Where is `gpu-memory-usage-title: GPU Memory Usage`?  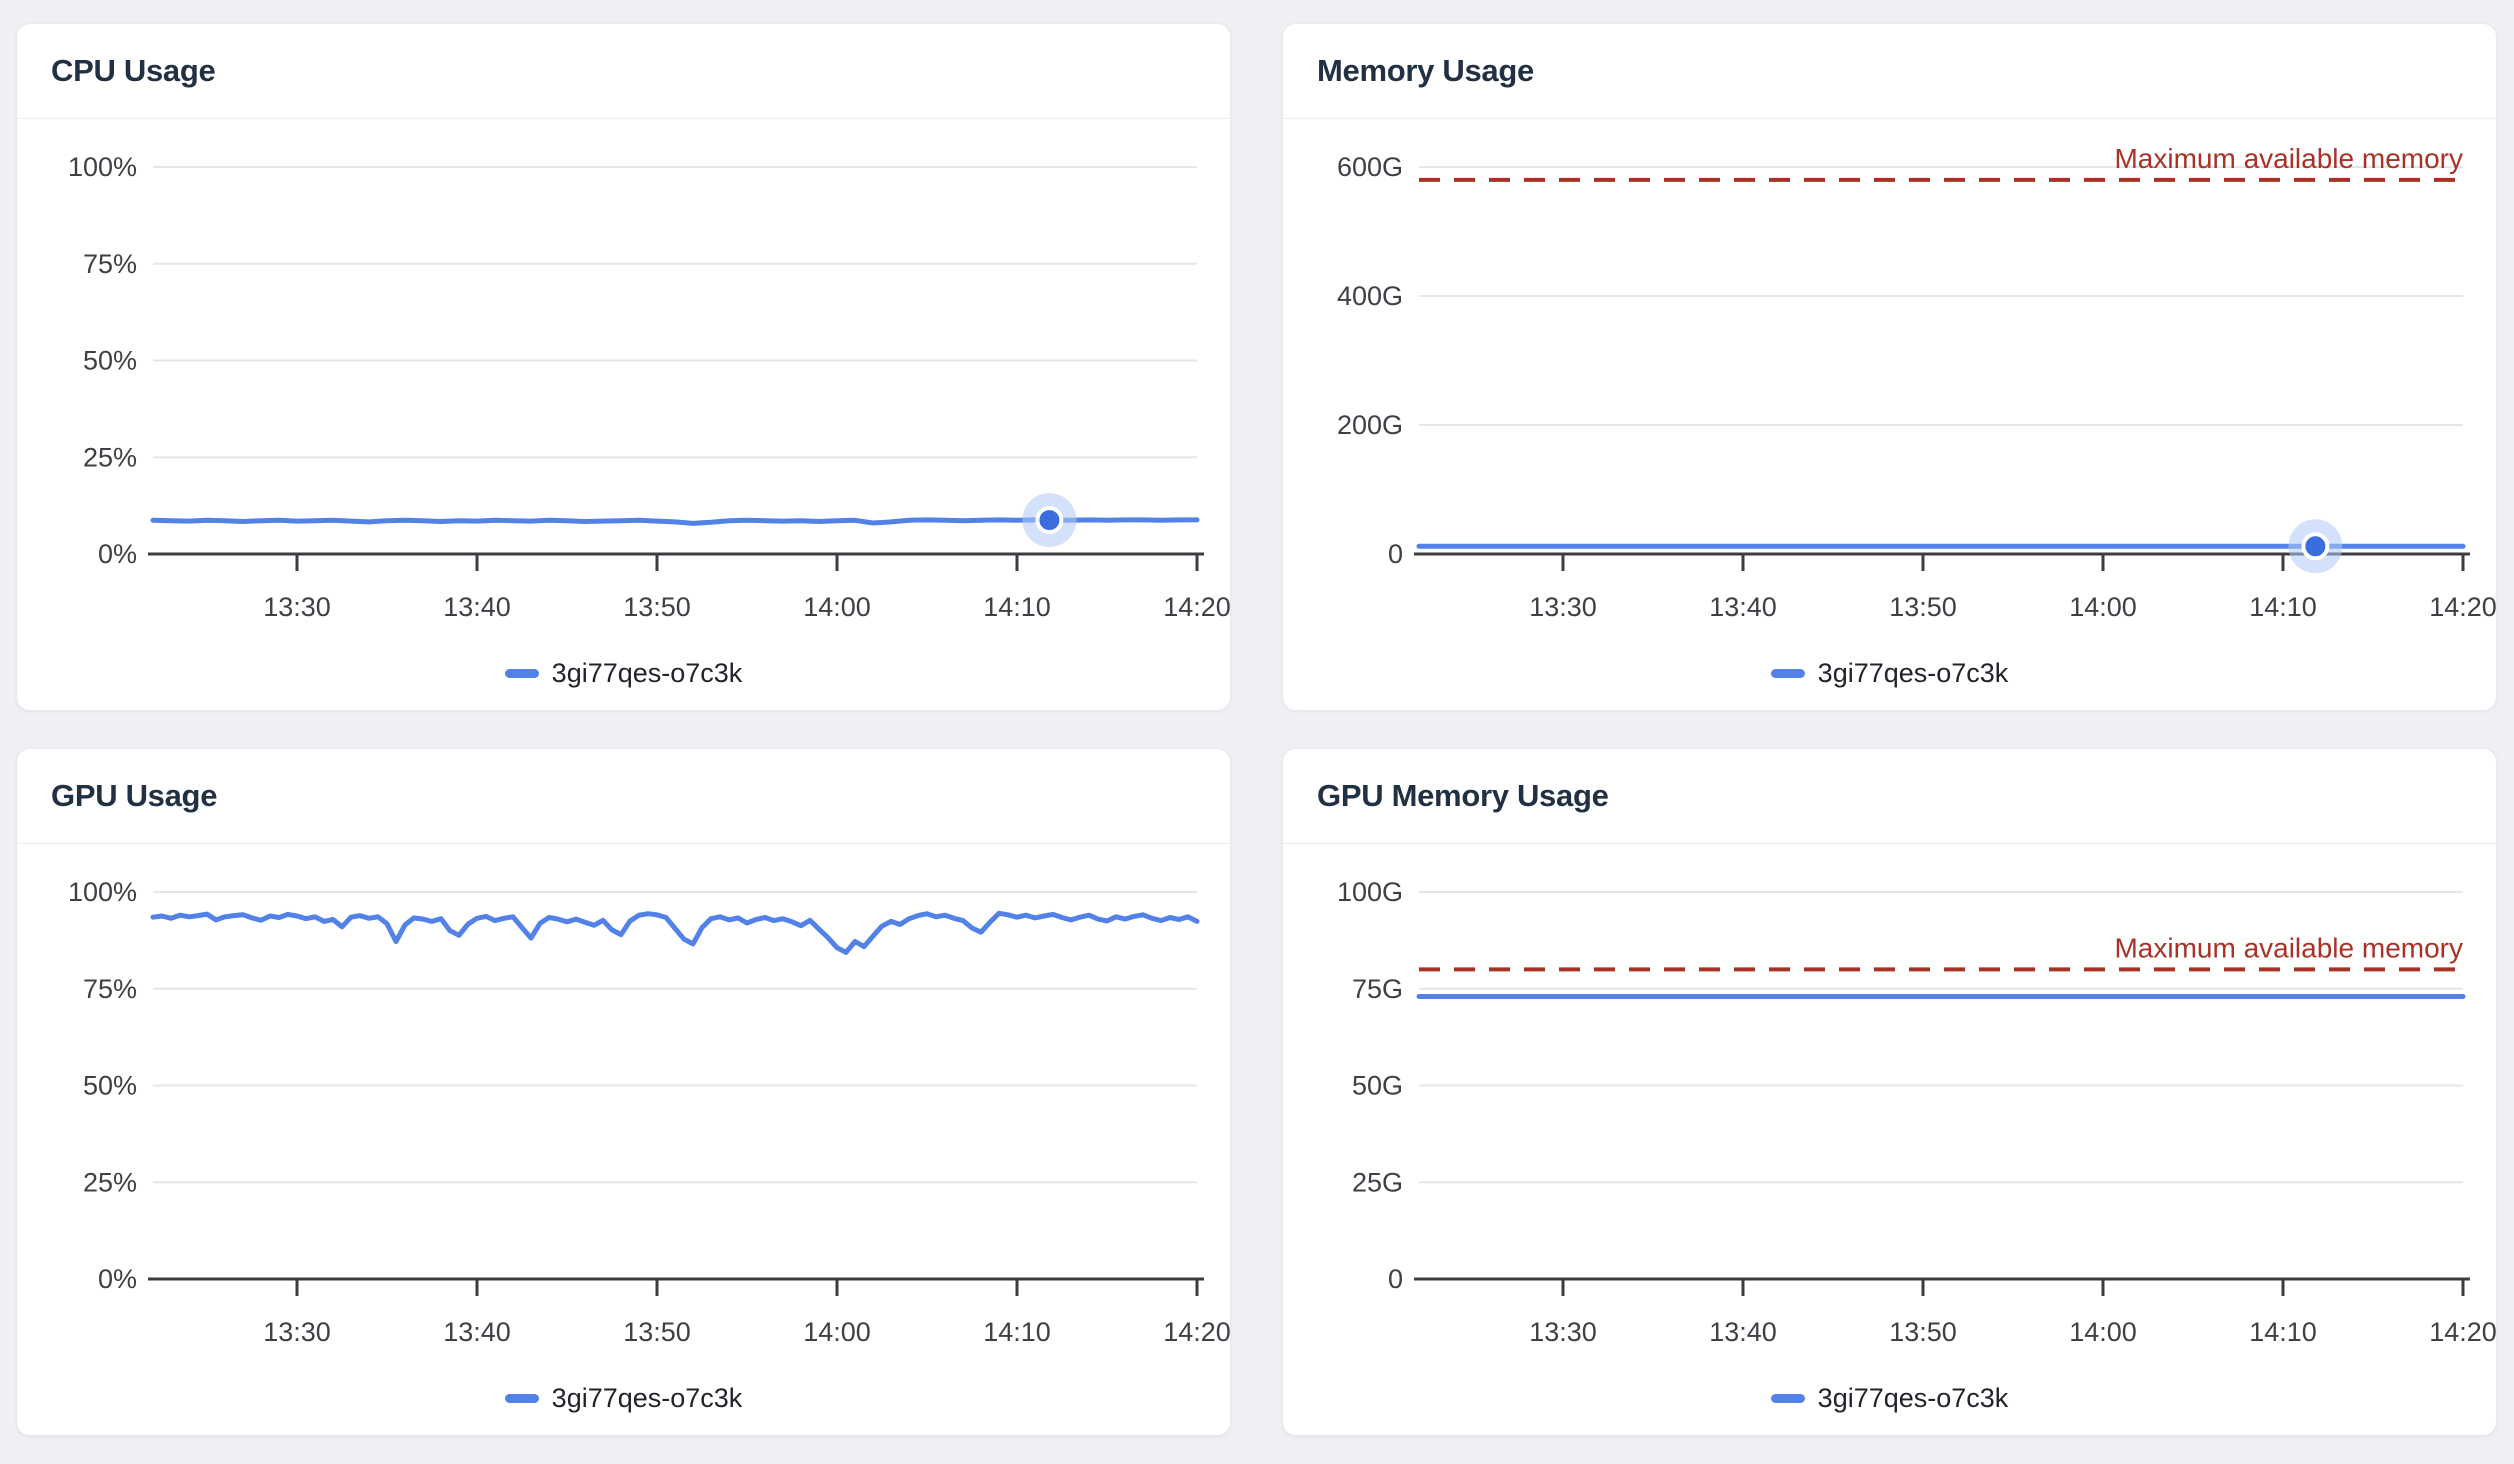
gpu-memory-usage-title: GPU Memory Usage is located at coordinates (1463, 795).